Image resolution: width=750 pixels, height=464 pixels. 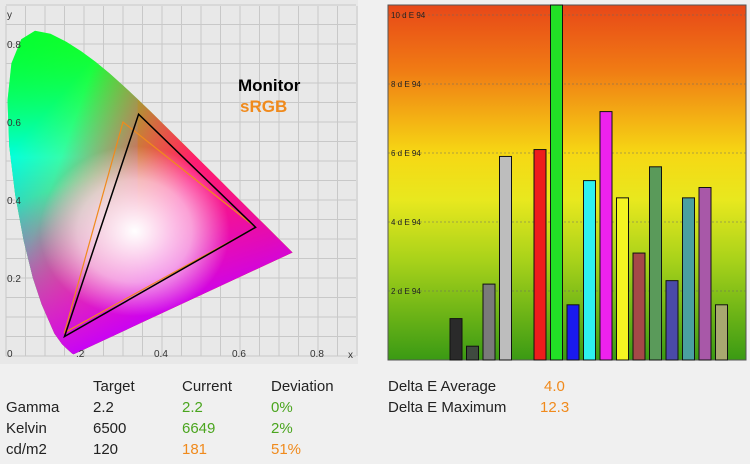 What do you see at coordinates (199, 428) in the screenshot?
I see `kelvin-current: 6649` at bounding box center [199, 428].